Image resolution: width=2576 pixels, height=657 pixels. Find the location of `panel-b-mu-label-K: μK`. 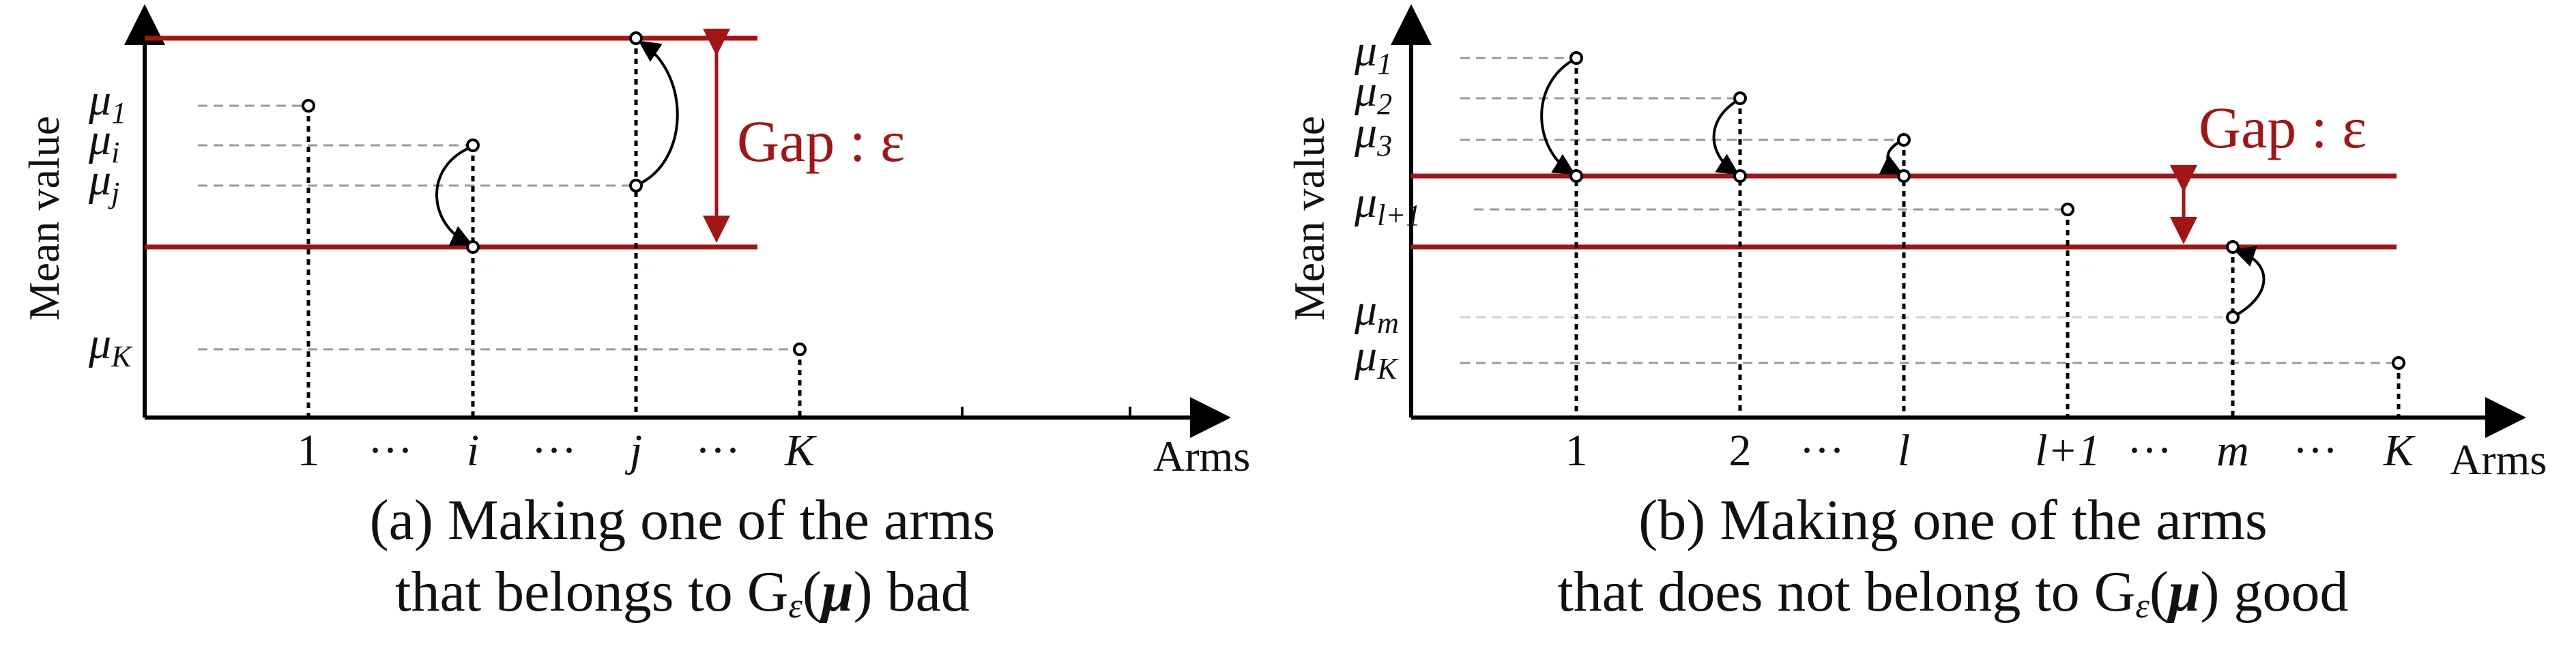

panel-b-mu-label-K: μK is located at coordinates (1376, 358).